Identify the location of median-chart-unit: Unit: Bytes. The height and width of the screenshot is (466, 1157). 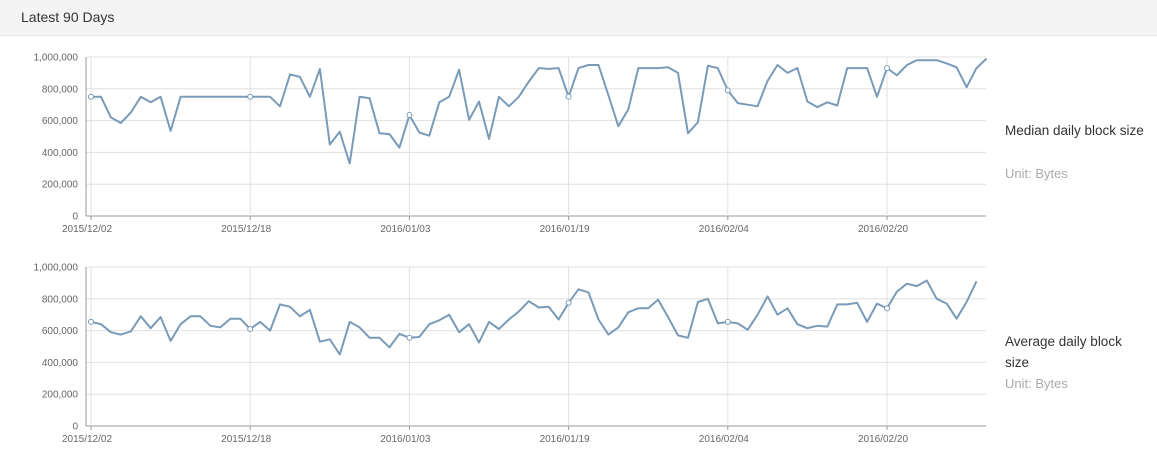
(1036, 173).